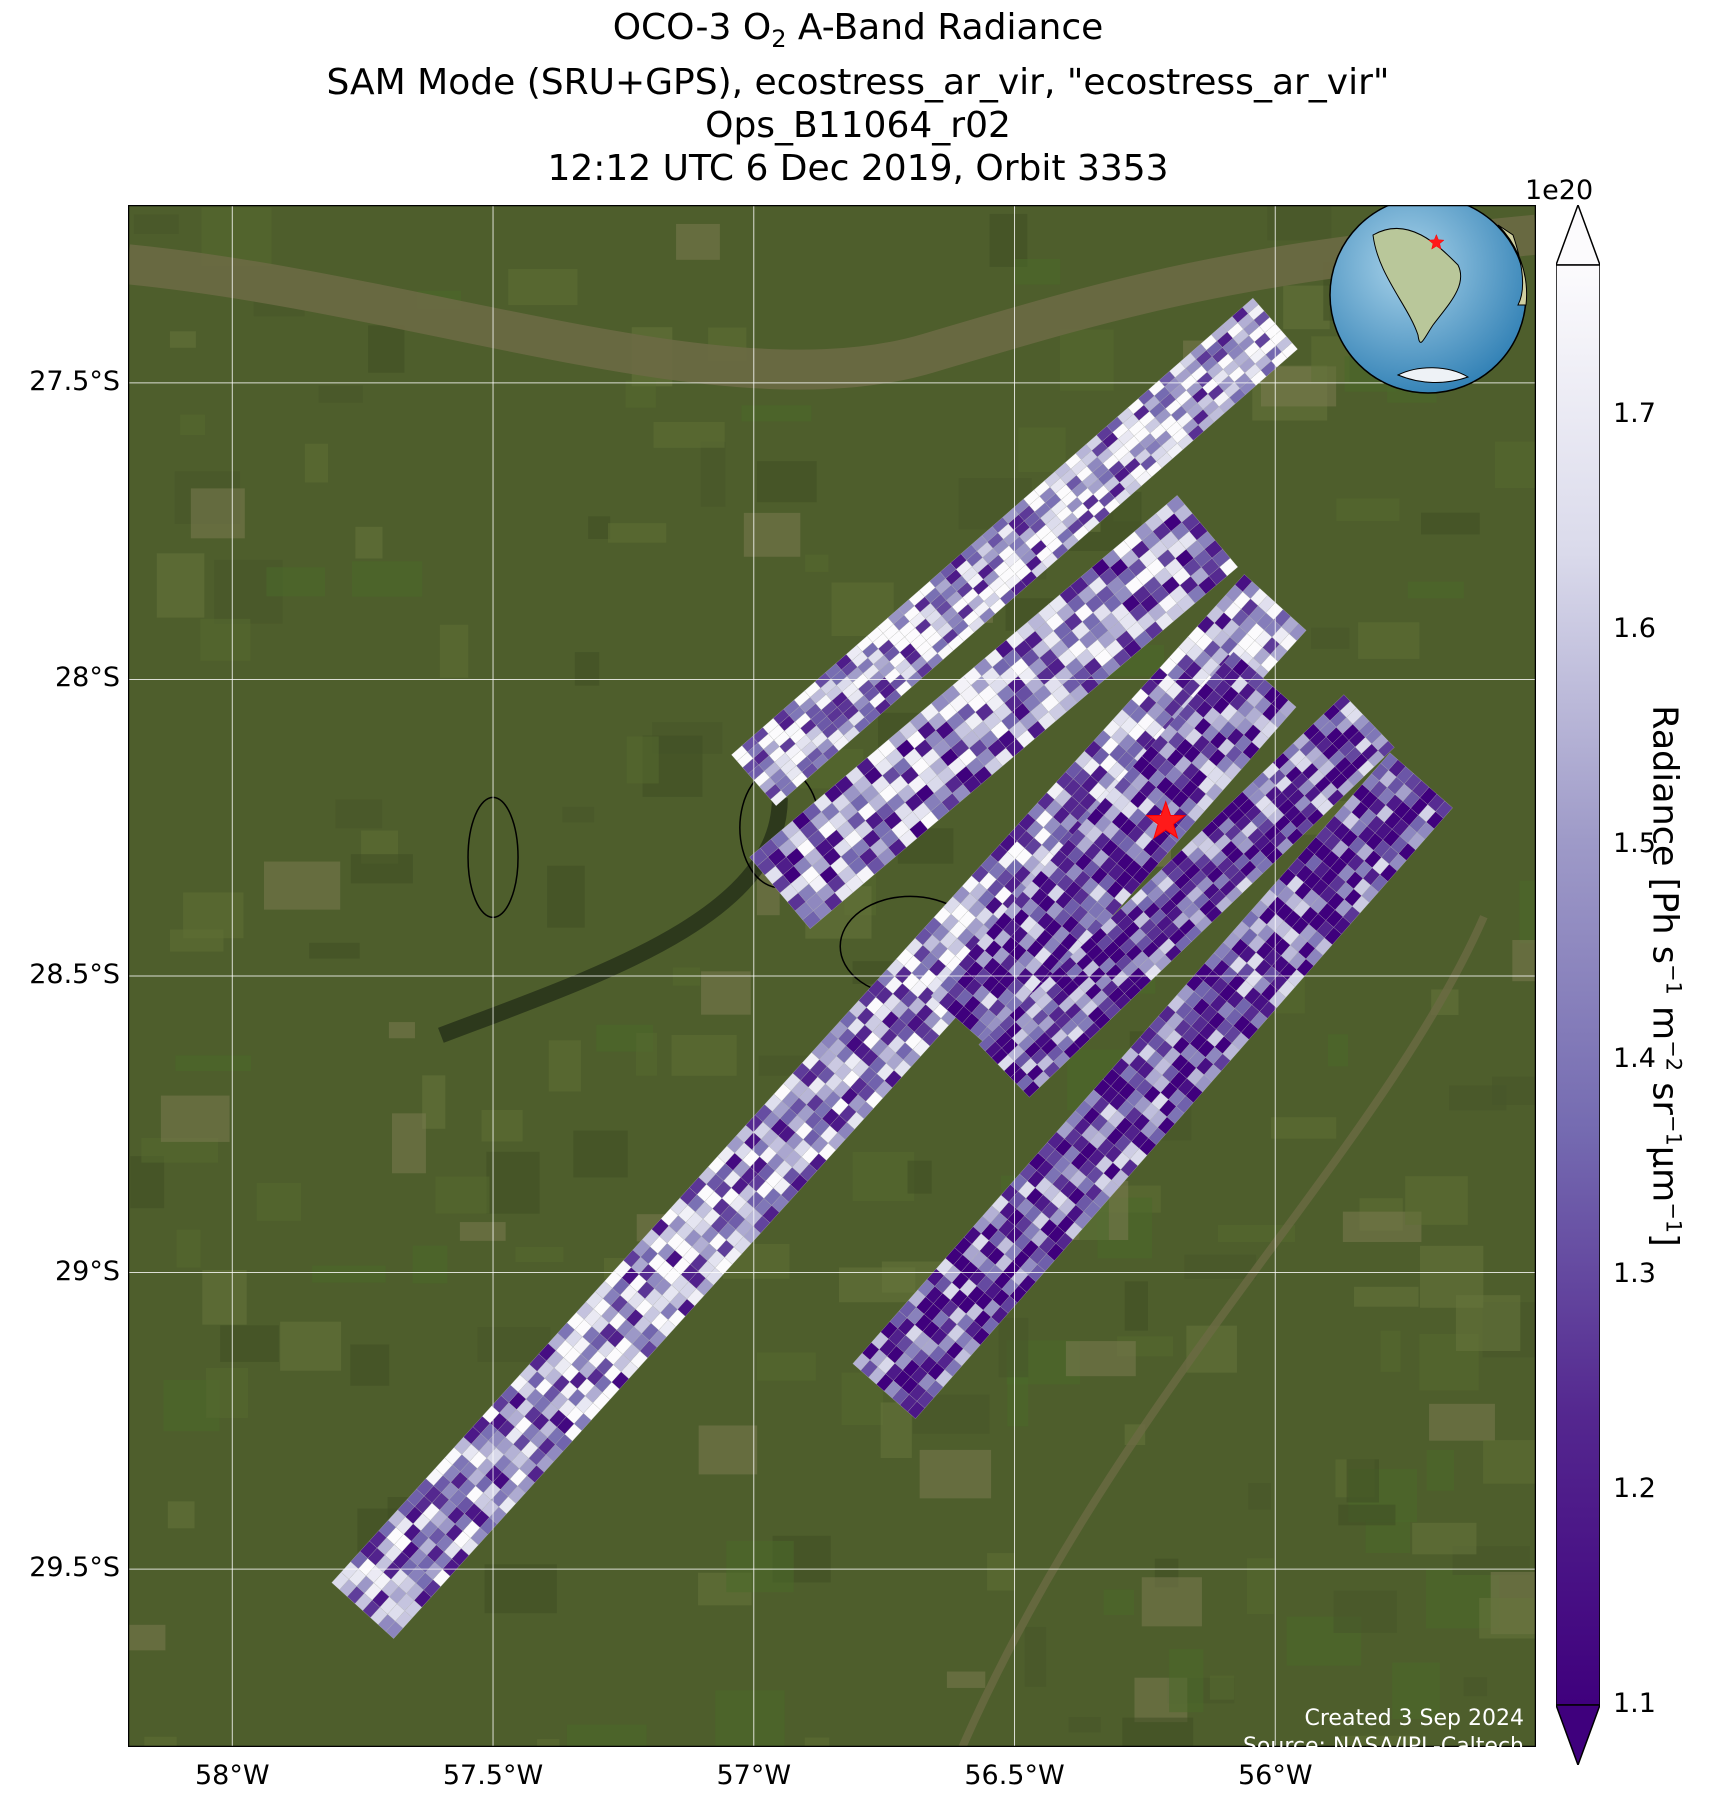 This screenshot has height=1796, width=1716. I want to click on parana-river, so click(832, 302).